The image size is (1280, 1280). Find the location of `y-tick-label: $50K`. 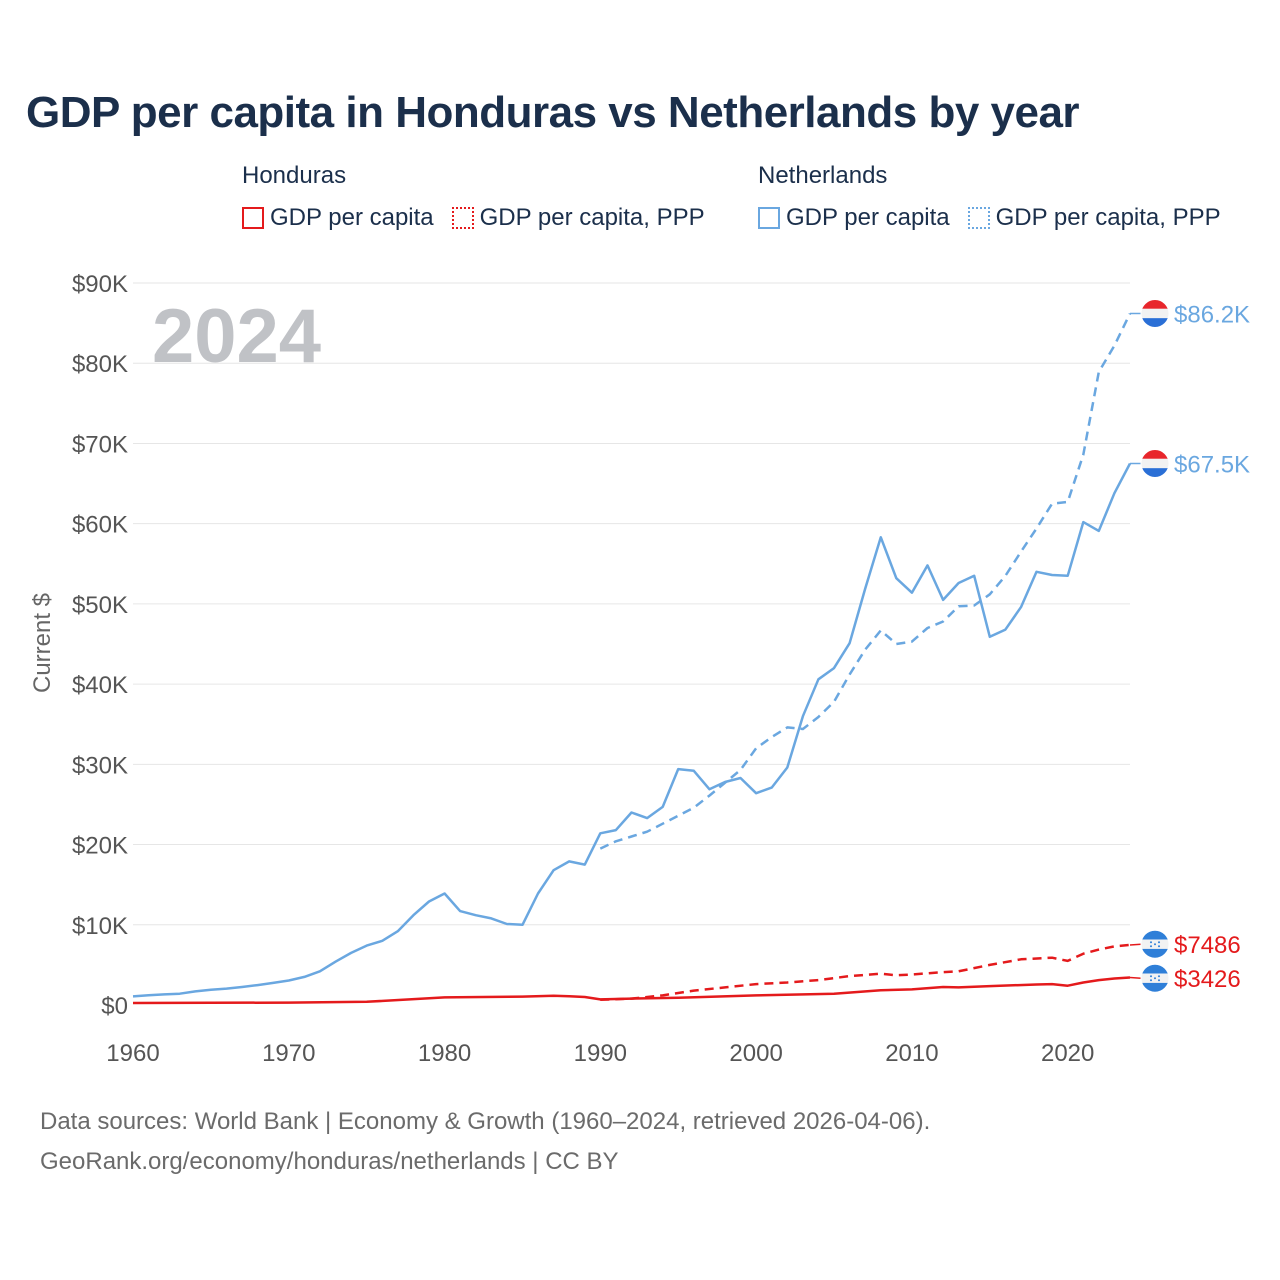

y-tick-label: $50K is located at coordinates (100, 605).